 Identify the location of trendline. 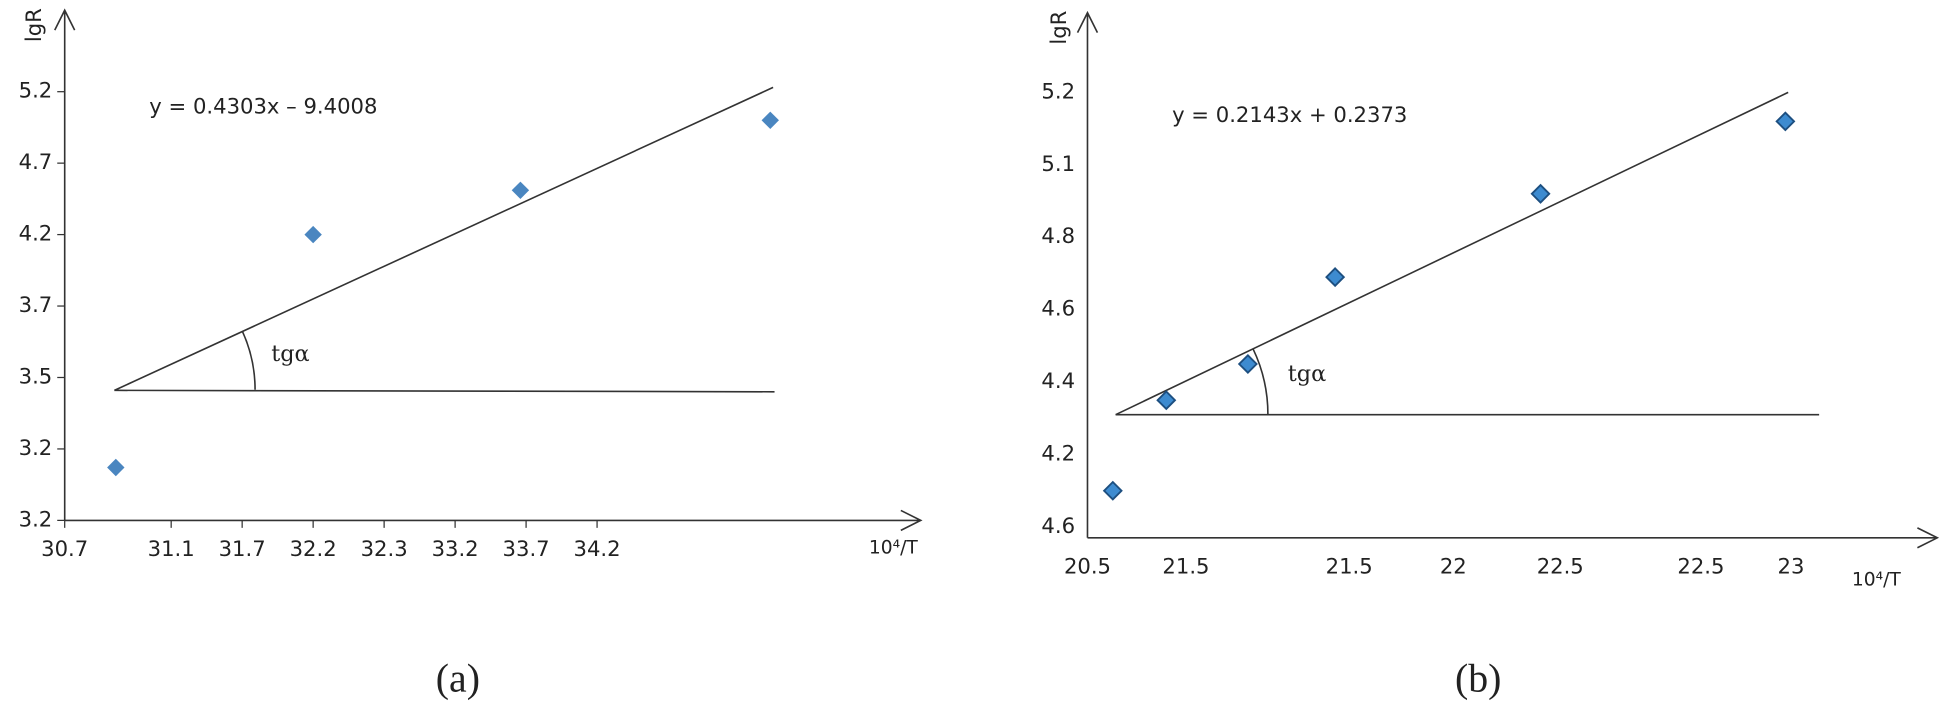
(444, 239).